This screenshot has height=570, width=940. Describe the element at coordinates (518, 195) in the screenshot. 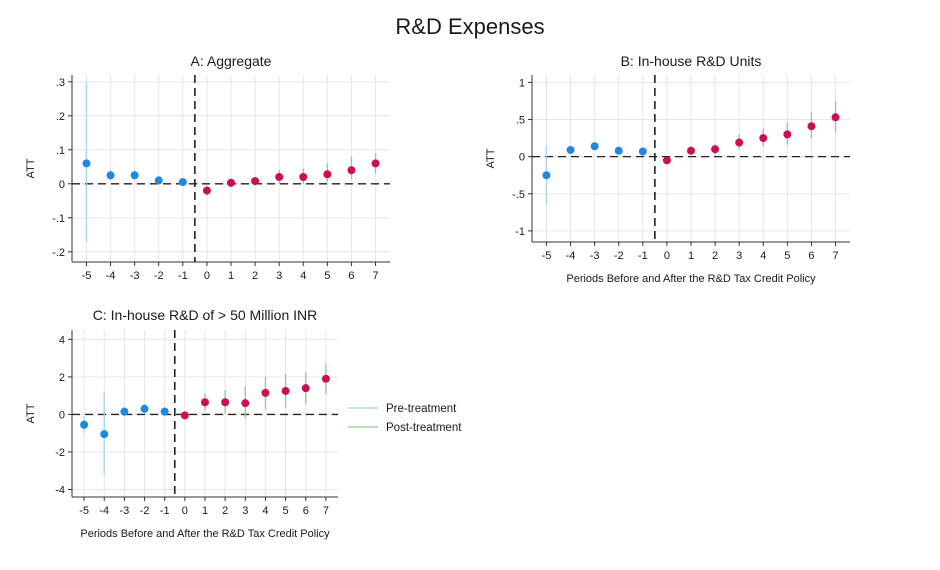

I see `y-tick-label: -.5` at that location.